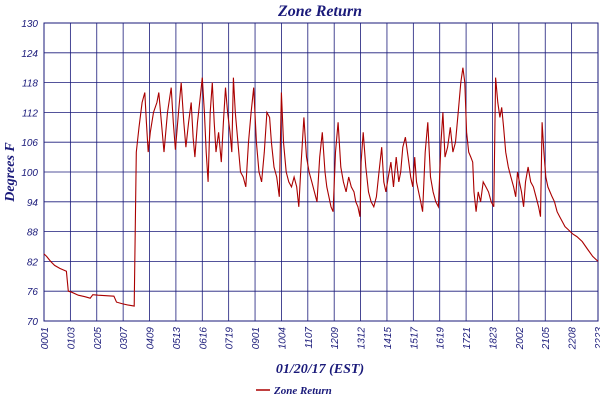 Image resolution: width=600 pixels, height=400 pixels. What do you see at coordinates (414, 338) in the screenshot?
I see `x-tick-label: 1517` at bounding box center [414, 338].